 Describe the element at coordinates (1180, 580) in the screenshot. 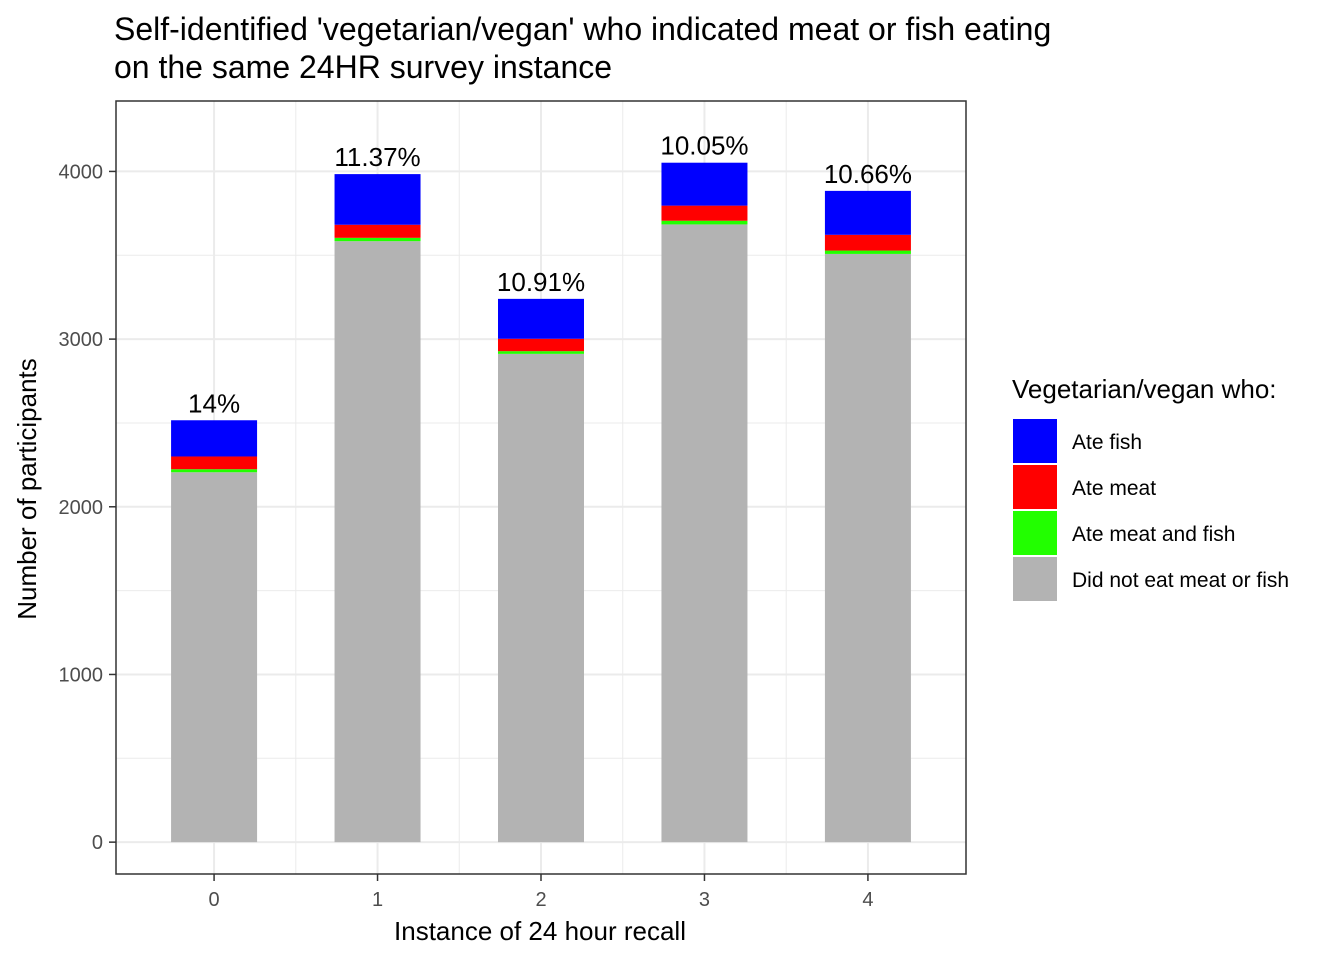

I see `legend-label: Did not eat meat or fish` at that location.